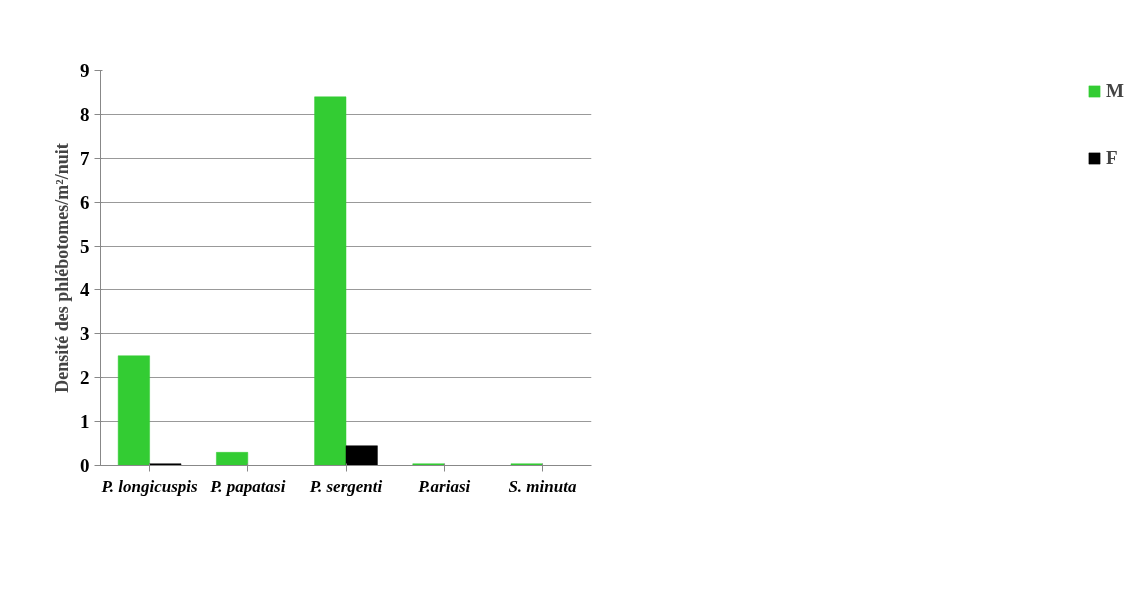 The height and width of the screenshot is (615, 1136). I want to click on y-tick-label: 8, so click(85, 114).